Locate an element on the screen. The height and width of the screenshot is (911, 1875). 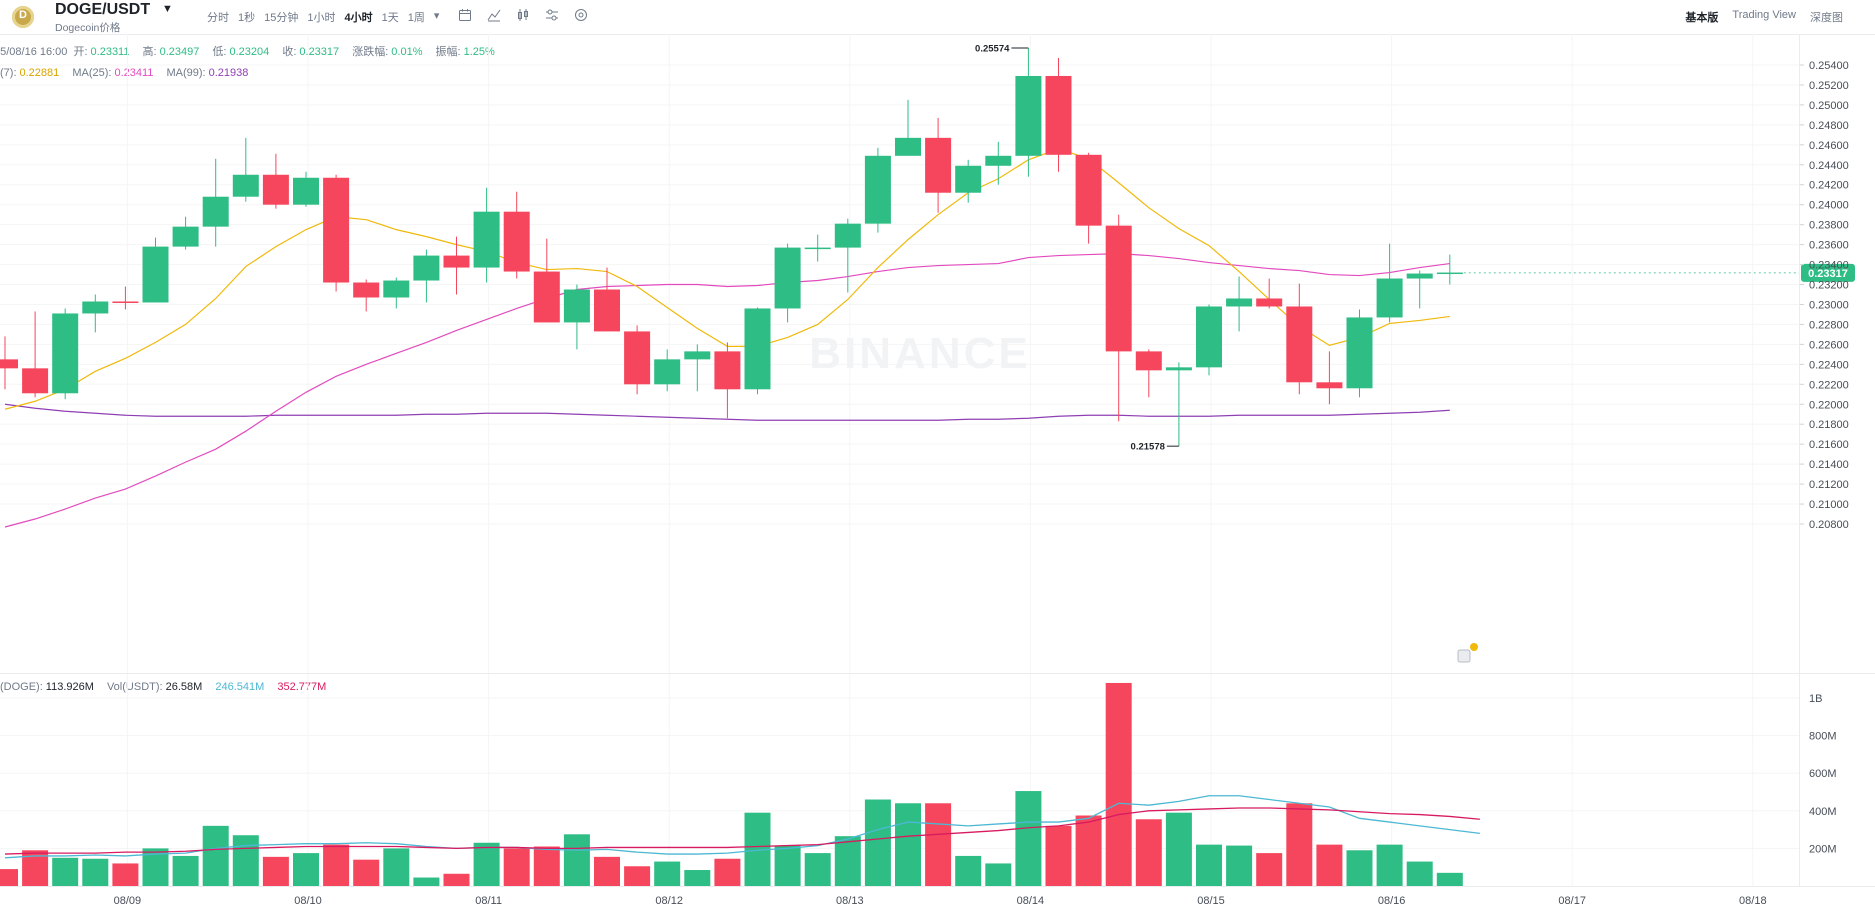
mode-tab-depth: 深度图 is located at coordinates (1826, 18).